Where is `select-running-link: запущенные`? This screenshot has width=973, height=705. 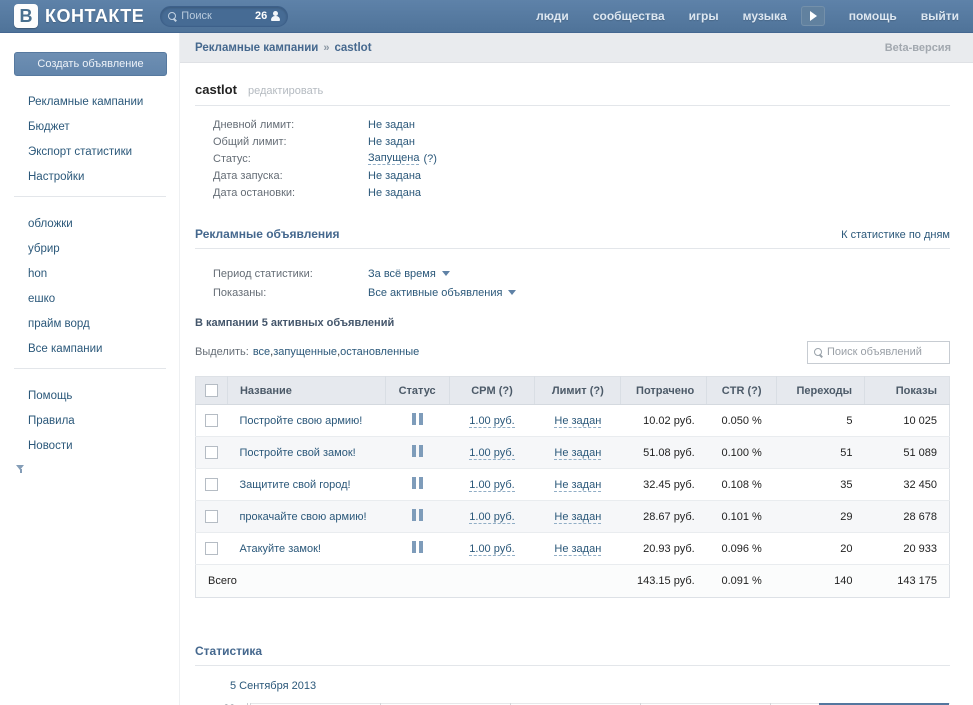 select-running-link: запущенные is located at coordinates (305, 352).